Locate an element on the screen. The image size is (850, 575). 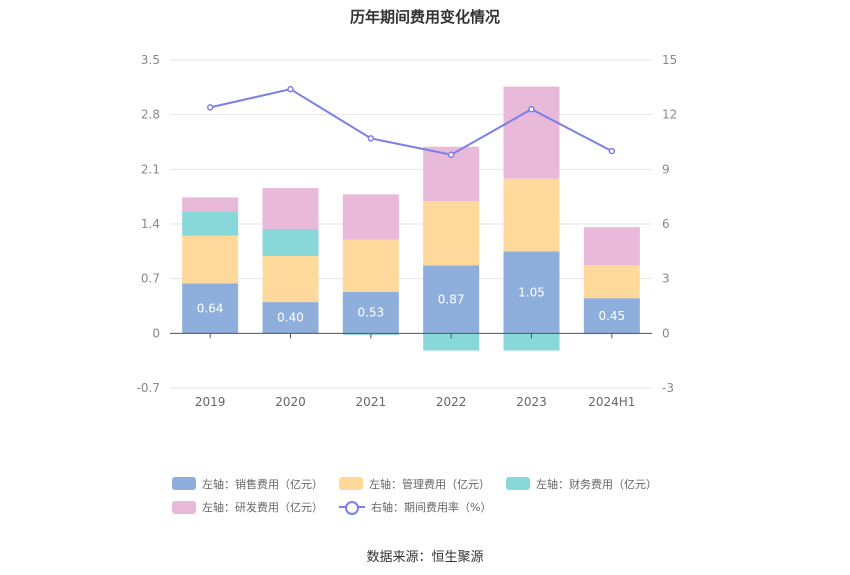
chart-title: 历年期间费用变化情况 is located at coordinates (424, 17).